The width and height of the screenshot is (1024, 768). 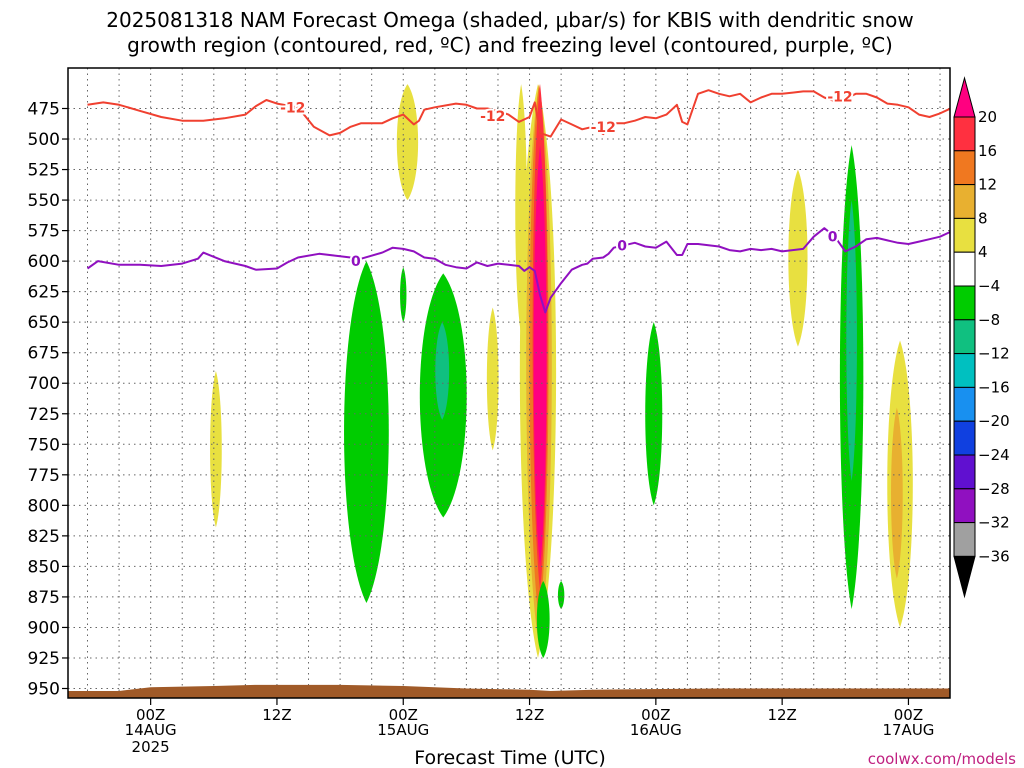 What do you see at coordinates (908, 730) in the screenshot?
I see `x-tick-date-6: 17AUG` at bounding box center [908, 730].